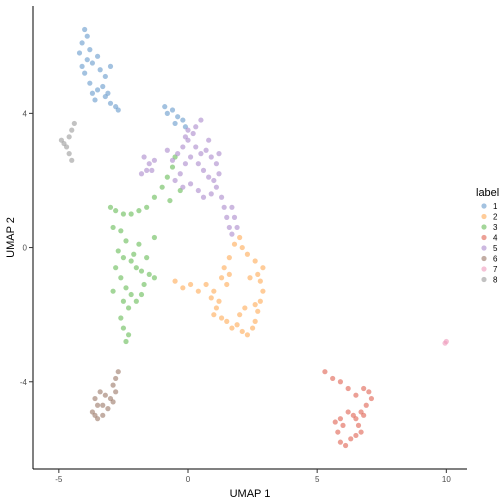 The image size is (504, 504). What do you see at coordinates (487, 193) in the screenshot?
I see `legend-title: label` at bounding box center [487, 193].